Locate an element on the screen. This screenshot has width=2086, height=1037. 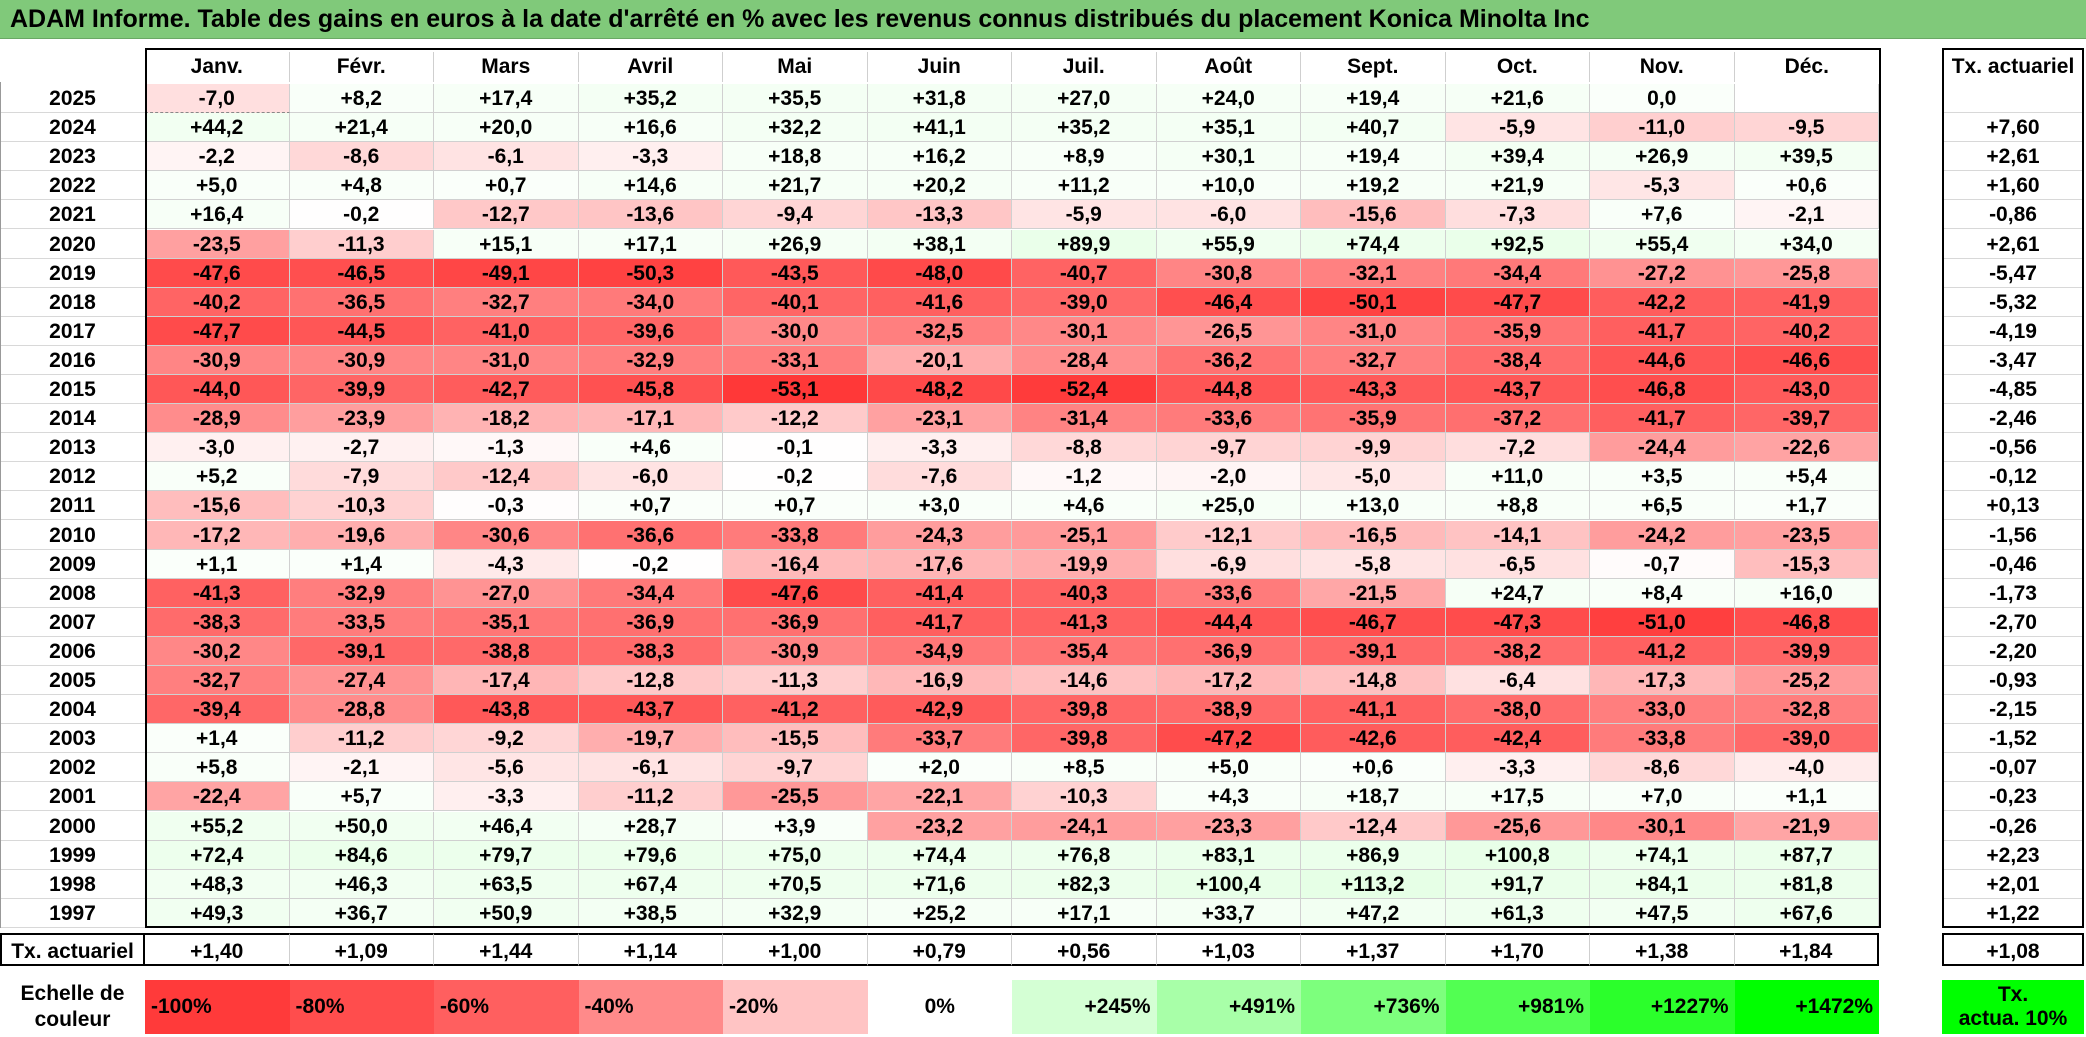
heatmap-cell: -5,6 is located at coordinates (506, 768).